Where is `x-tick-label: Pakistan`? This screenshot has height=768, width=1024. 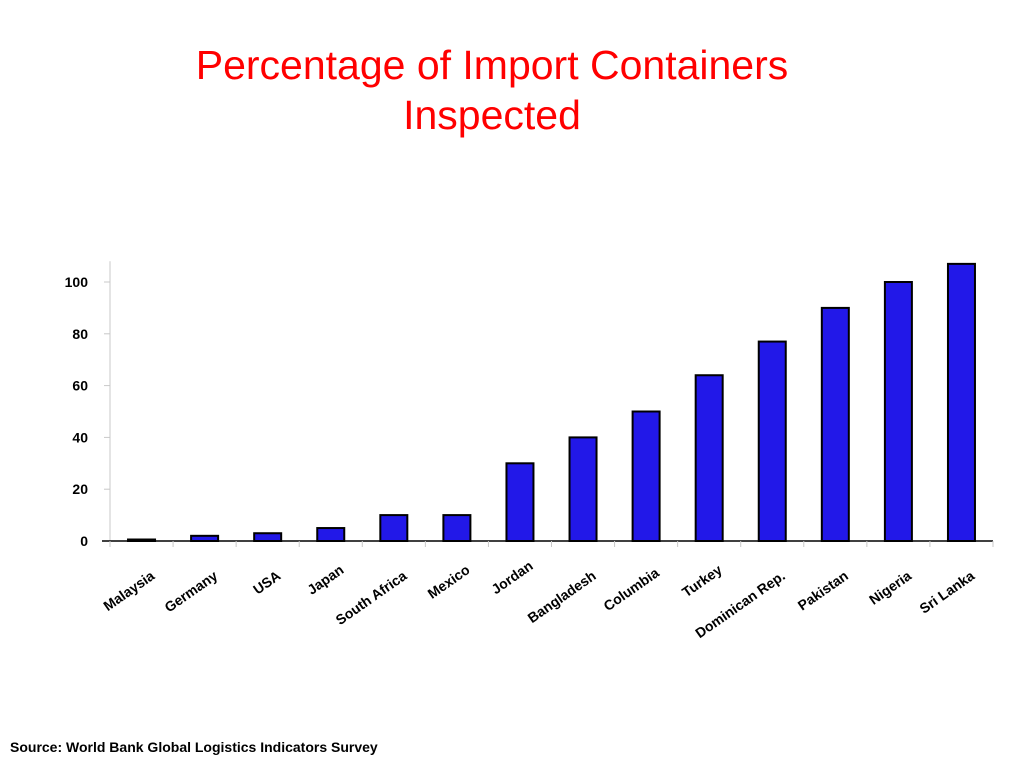 x-tick-label: Pakistan is located at coordinates (823, 590).